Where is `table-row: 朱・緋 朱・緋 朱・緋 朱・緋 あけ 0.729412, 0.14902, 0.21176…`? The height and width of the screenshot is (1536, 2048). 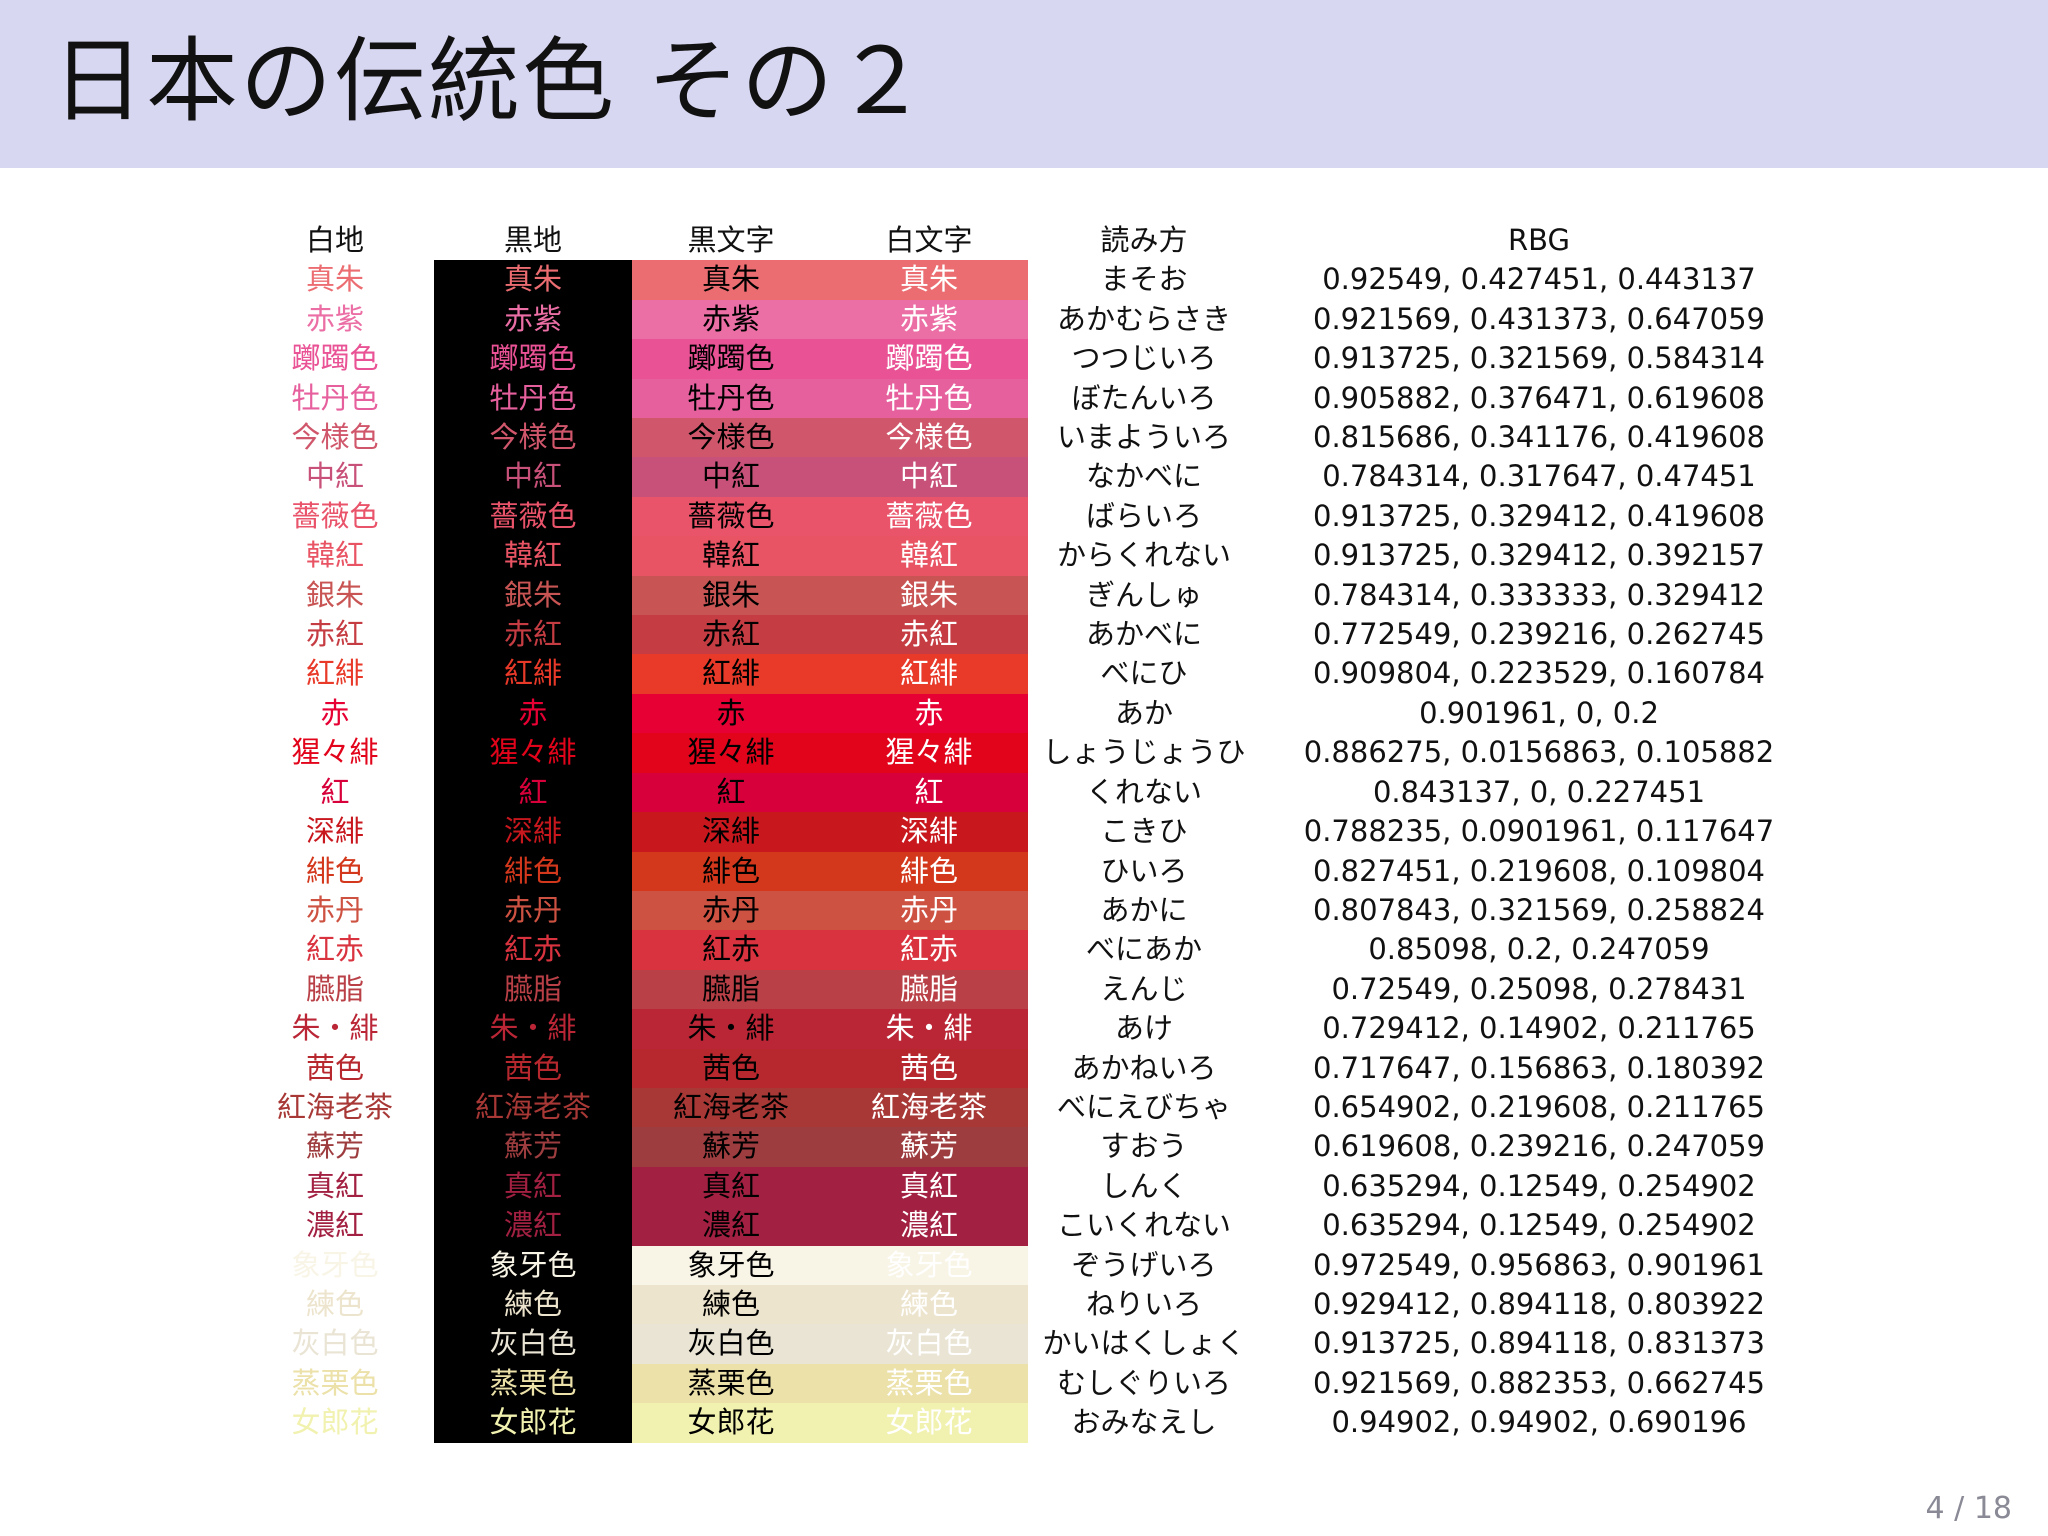
table-row: 朱・緋 朱・緋 朱・緋 朱・緋 あけ 0.729412, 0.14902, 0.21176… is located at coordinates (1027, 1029).